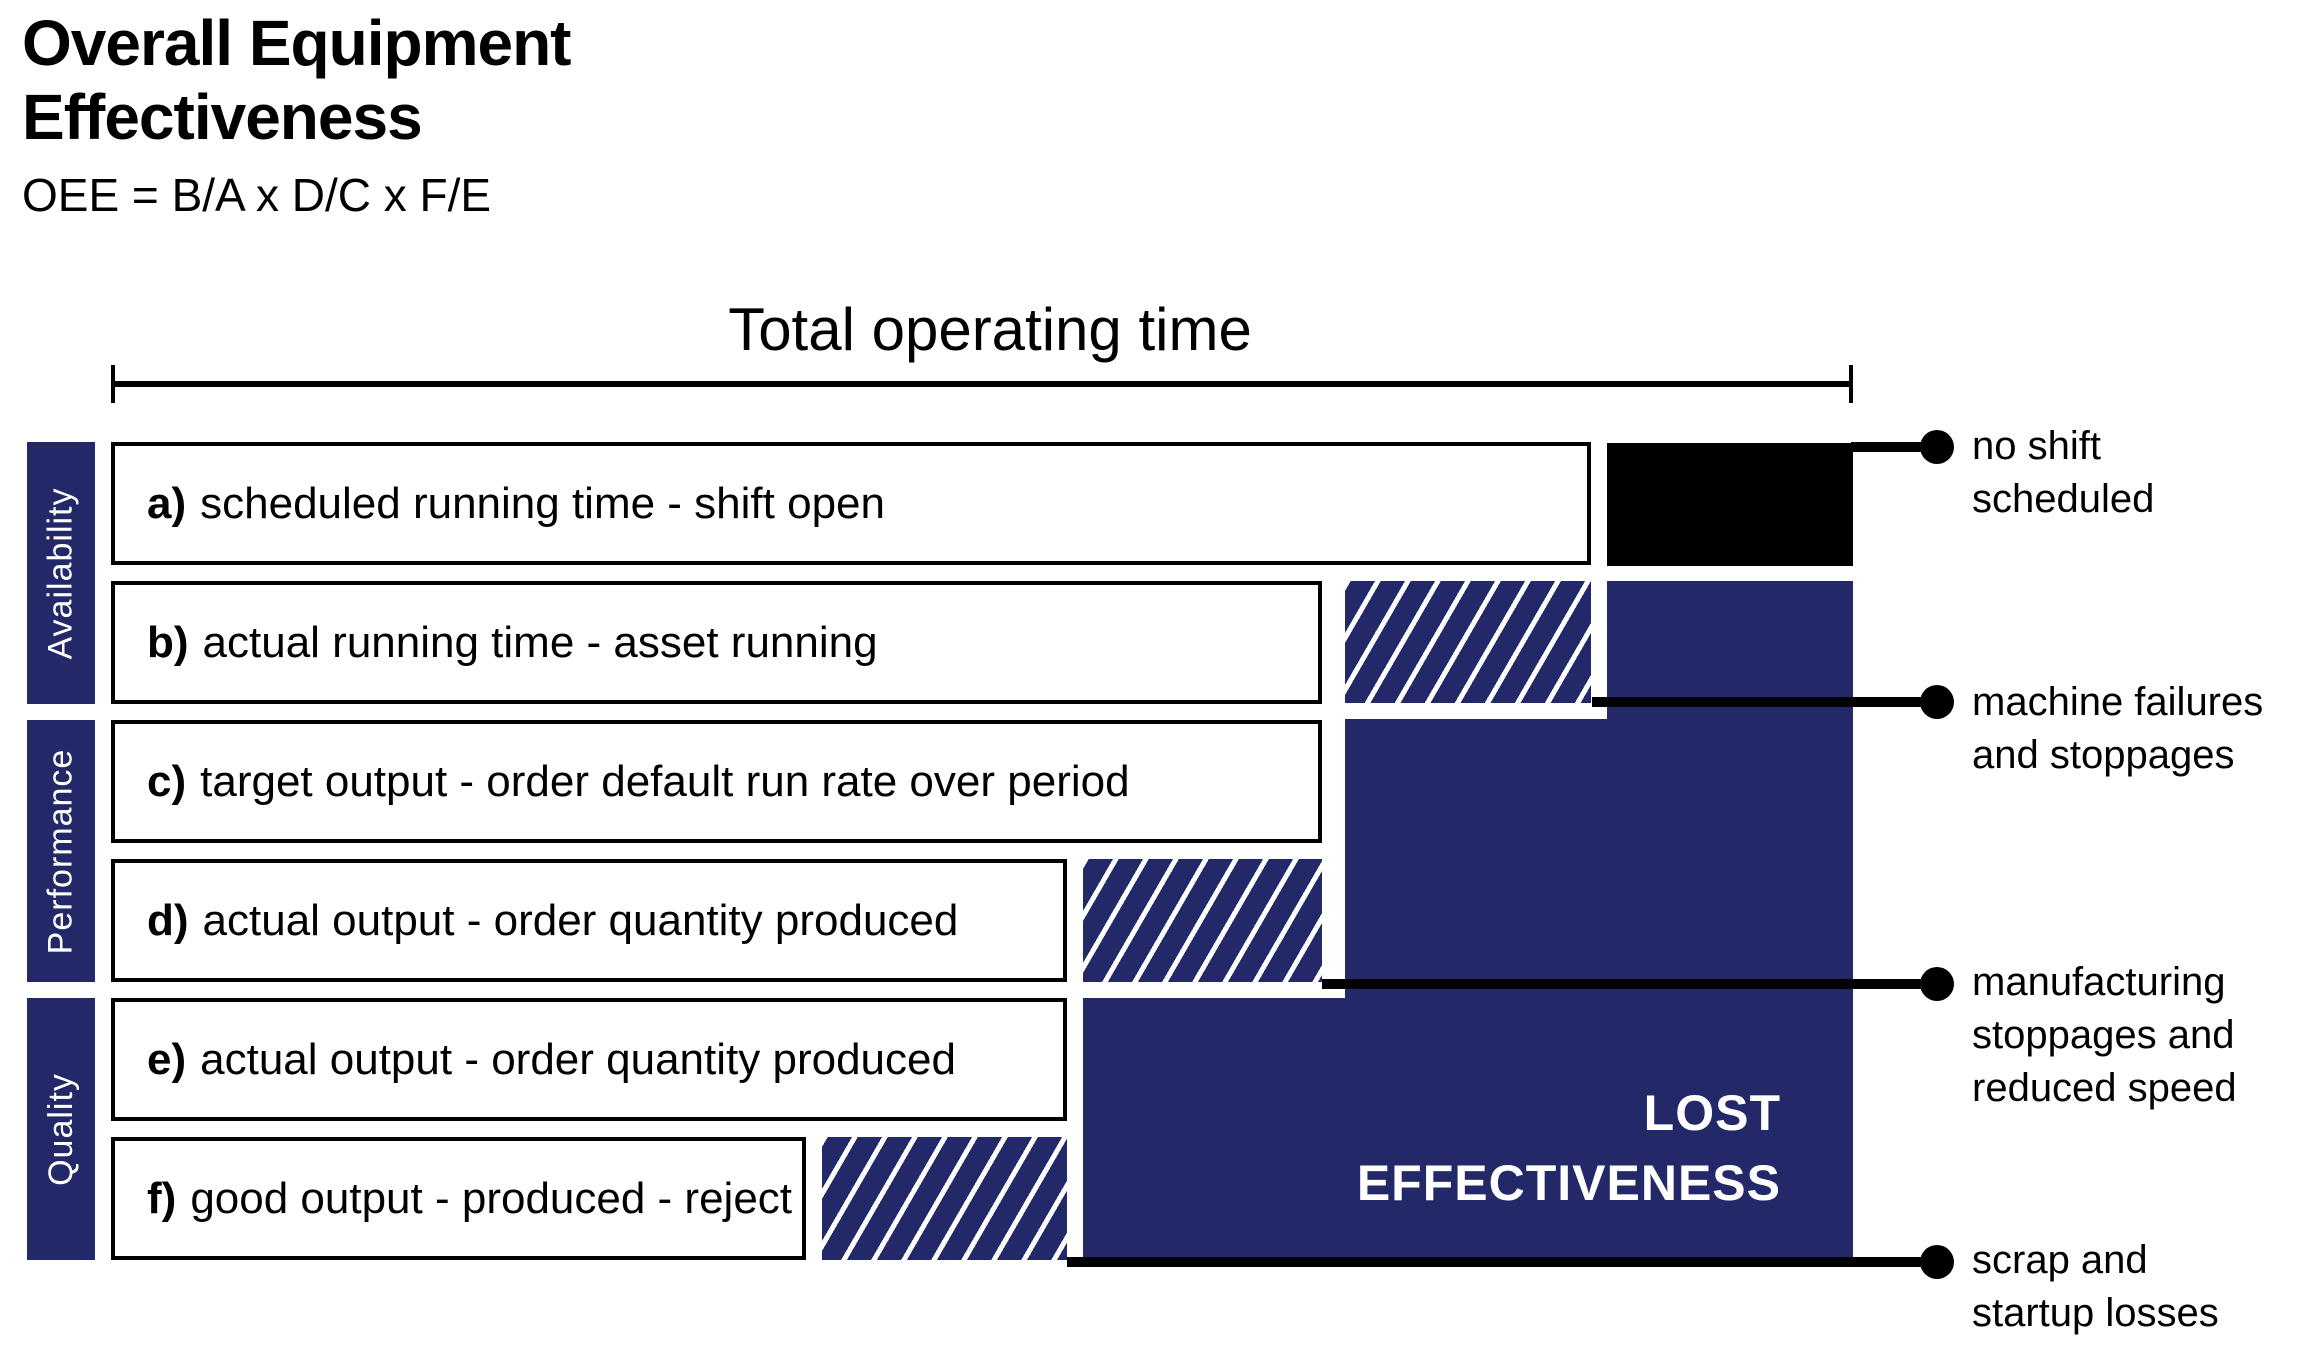  I want to click on group-performance: Performance, so click(61, 851).